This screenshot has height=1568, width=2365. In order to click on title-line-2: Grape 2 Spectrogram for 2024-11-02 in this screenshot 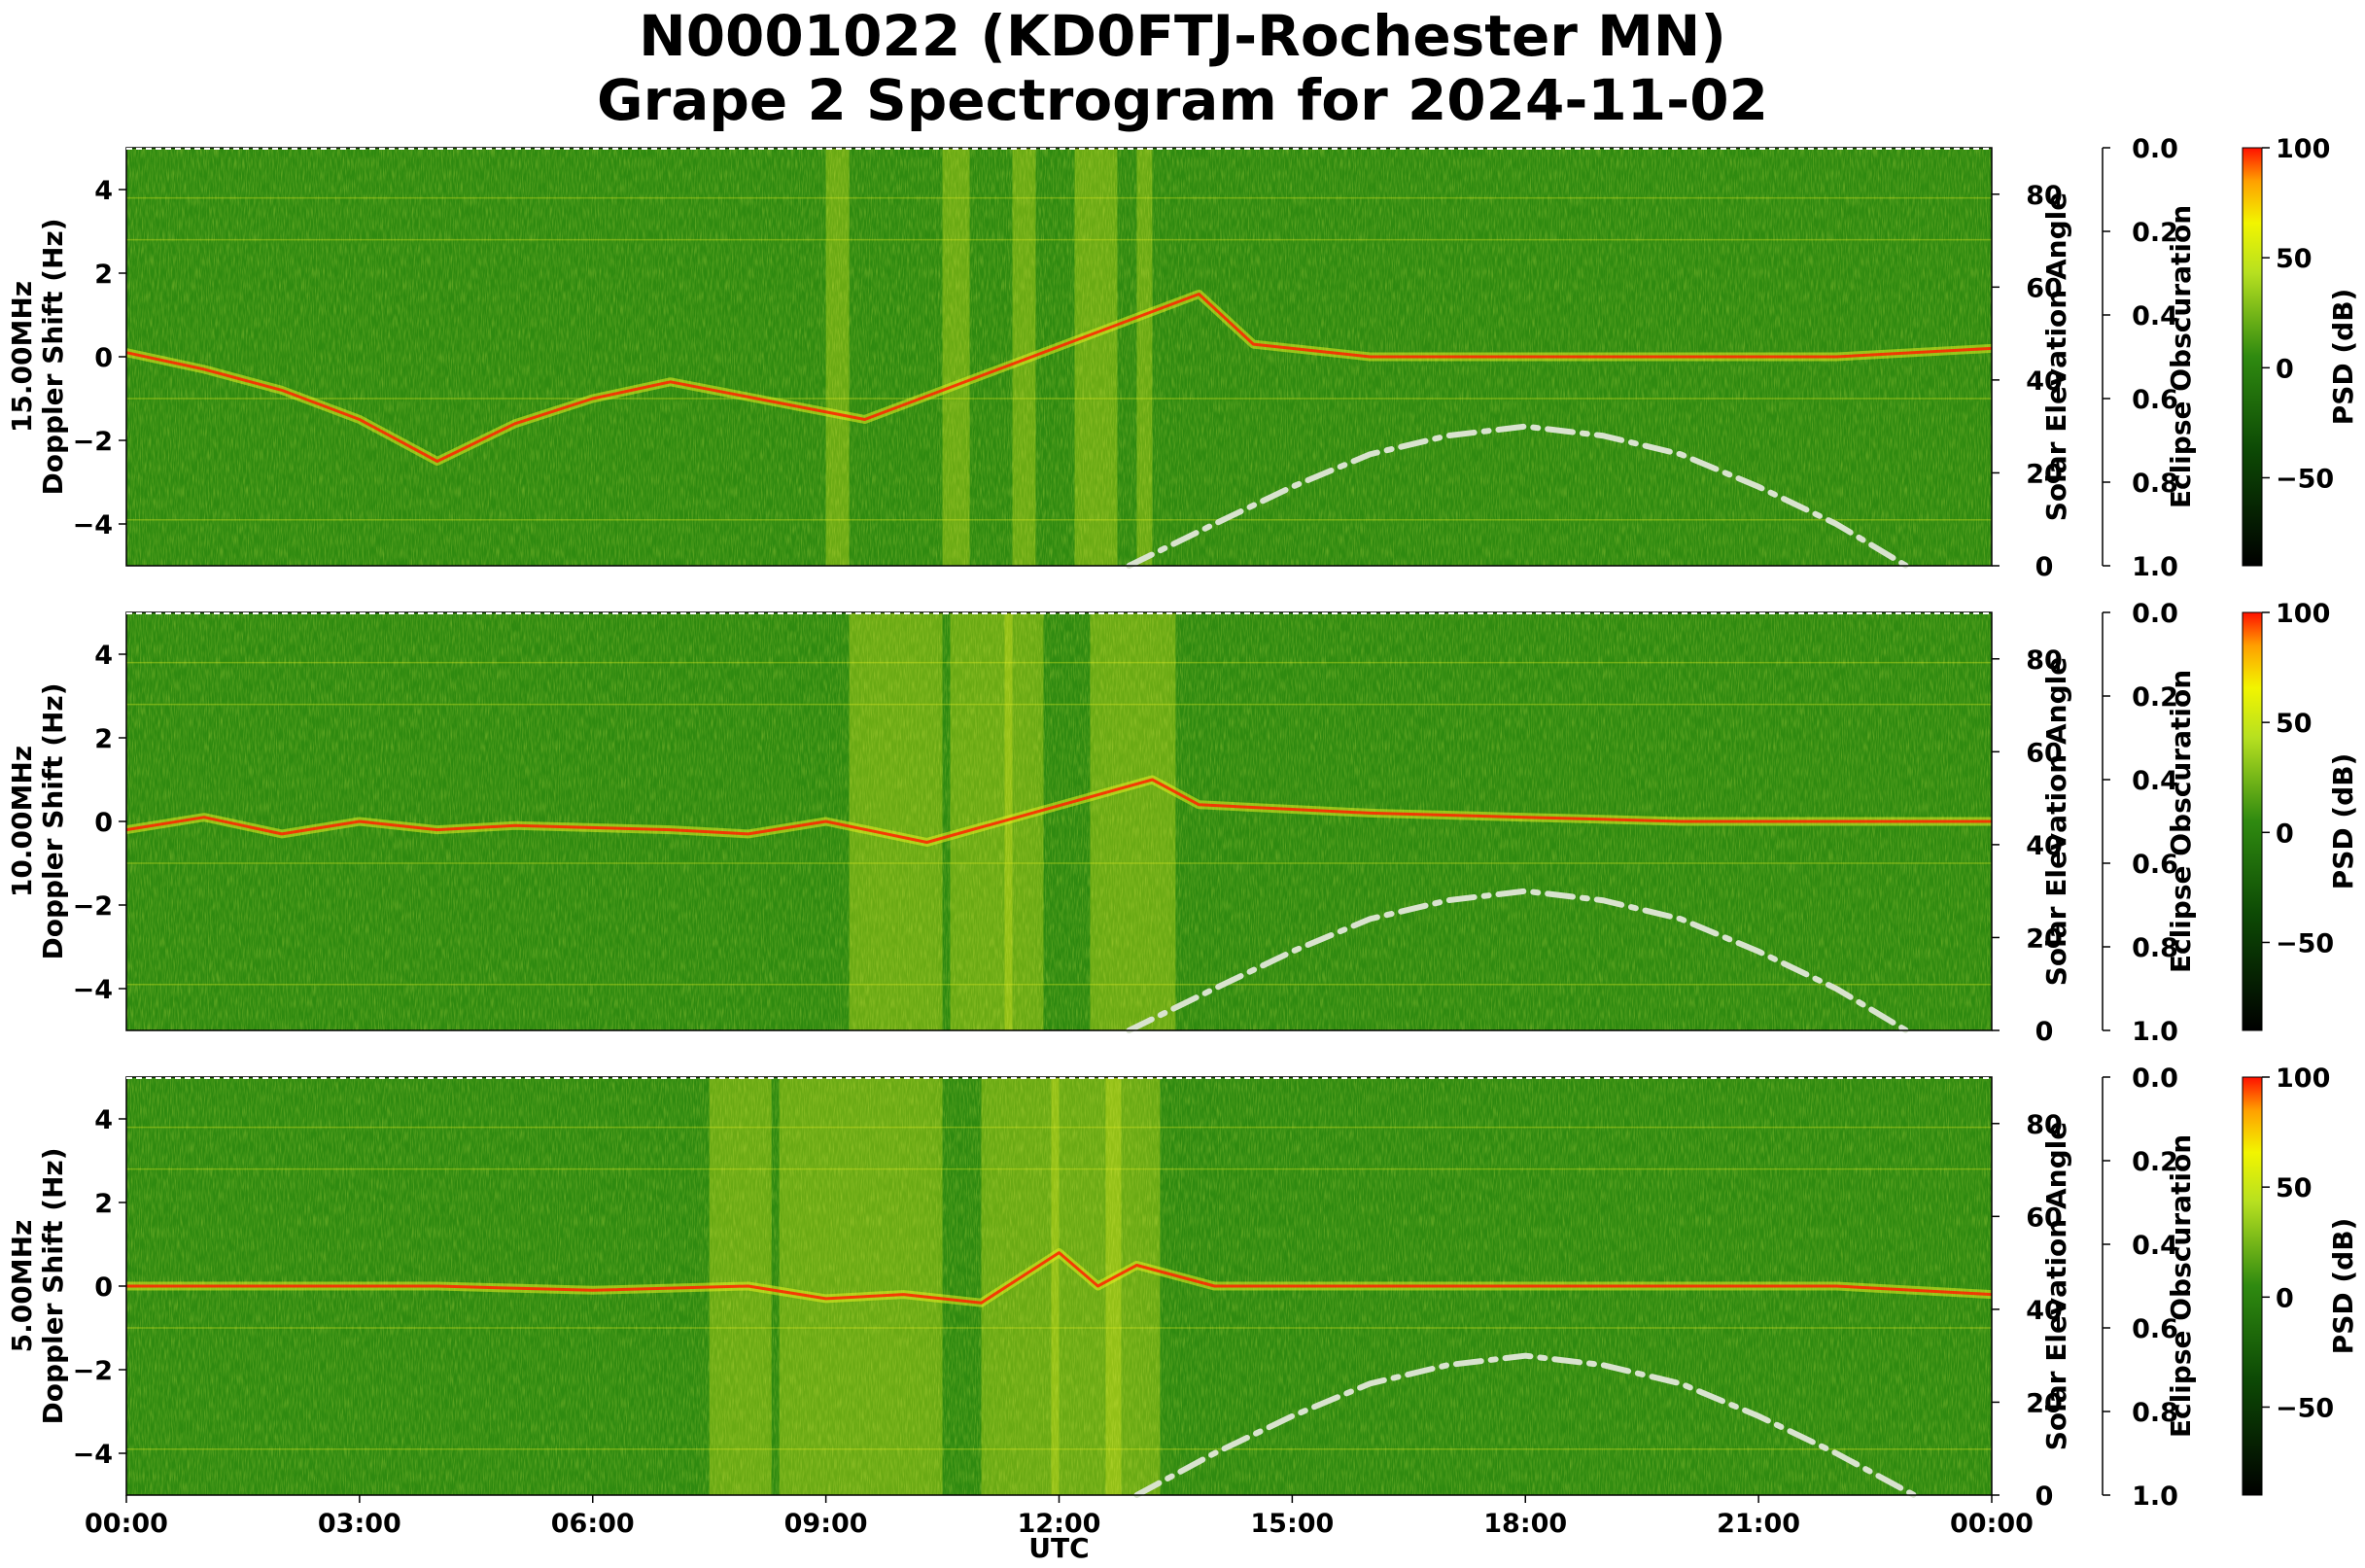, I will do `click(1182, 100)`.